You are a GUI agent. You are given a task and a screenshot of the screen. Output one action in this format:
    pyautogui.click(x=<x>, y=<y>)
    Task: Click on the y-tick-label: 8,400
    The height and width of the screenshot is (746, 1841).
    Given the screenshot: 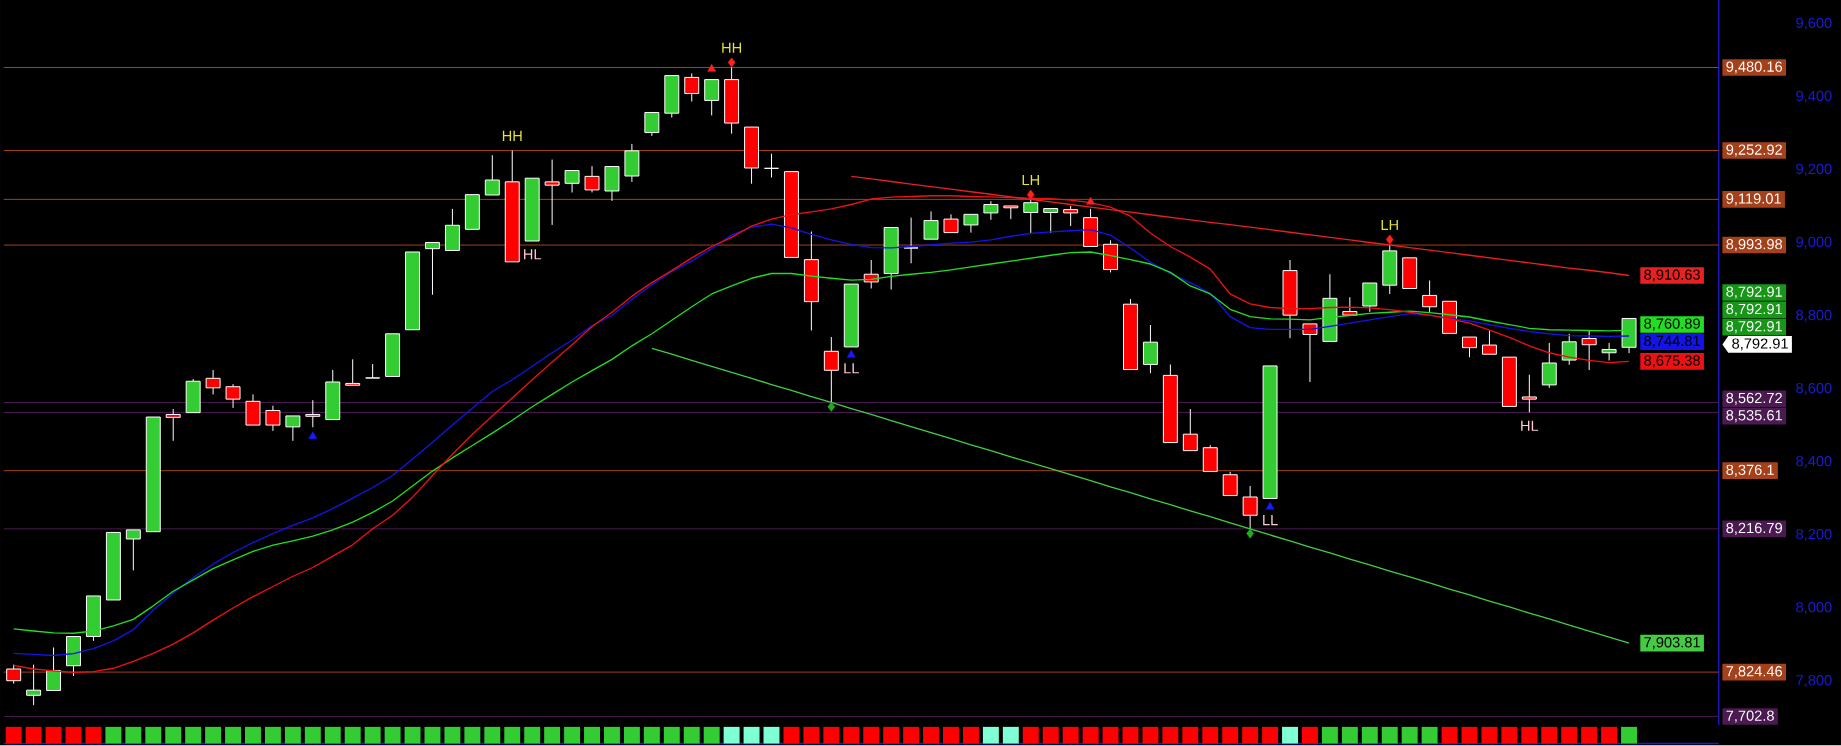 What is the action you would take?
    pyautogui.click(x=1814, y=462)
    